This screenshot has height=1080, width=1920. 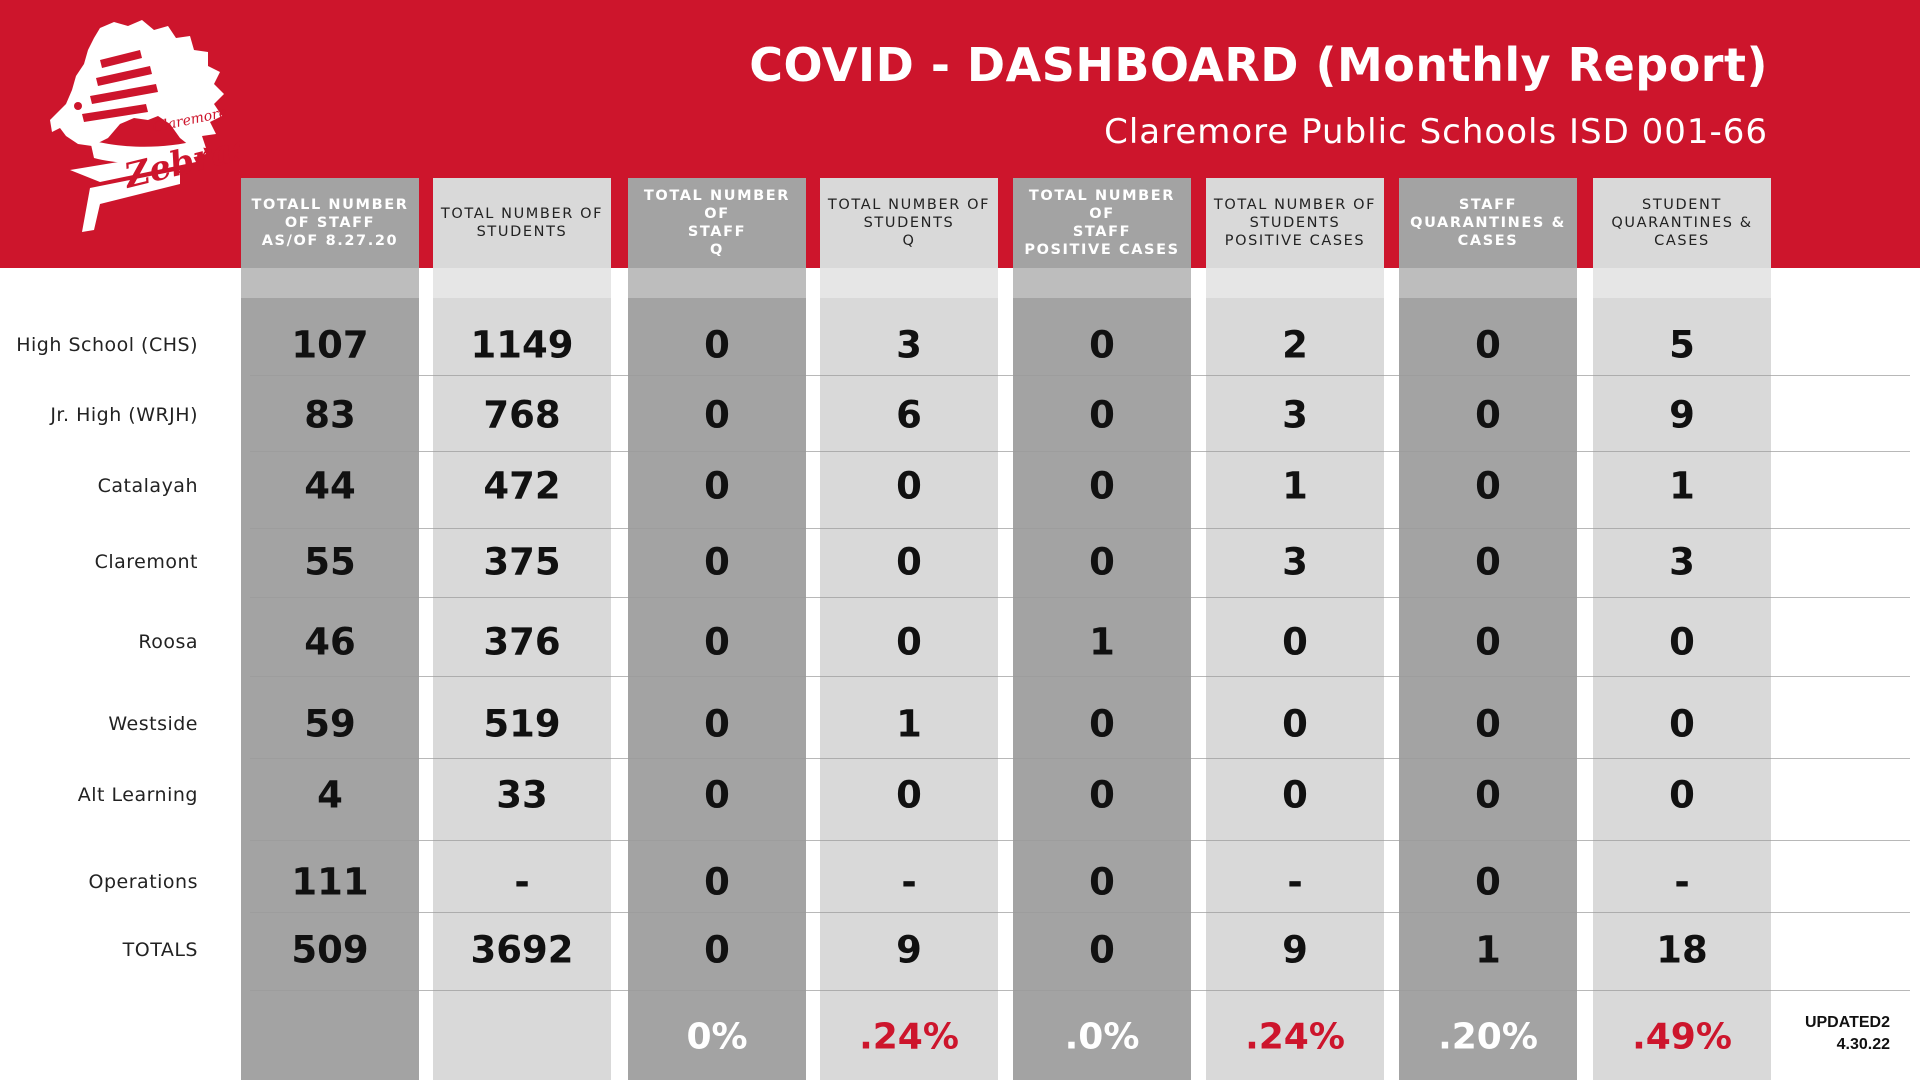 What do you see at coordinates (1863, 1044) in the screenshot?
I see `updated-date: 4.30.22` at bounding box center [1863, 1044].